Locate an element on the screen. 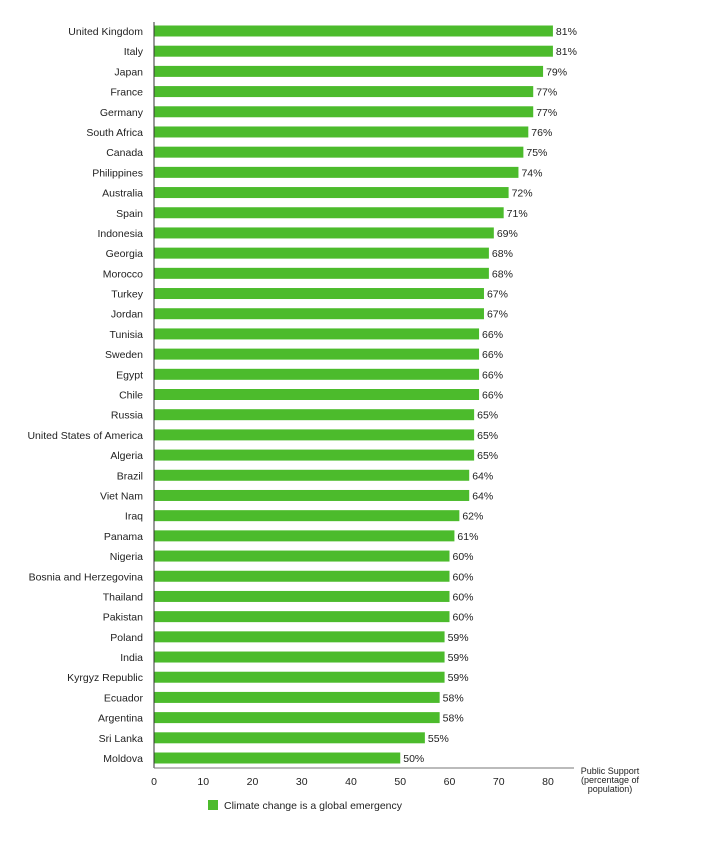  category-label: Viet Nam is located at coordinates (121, 496).